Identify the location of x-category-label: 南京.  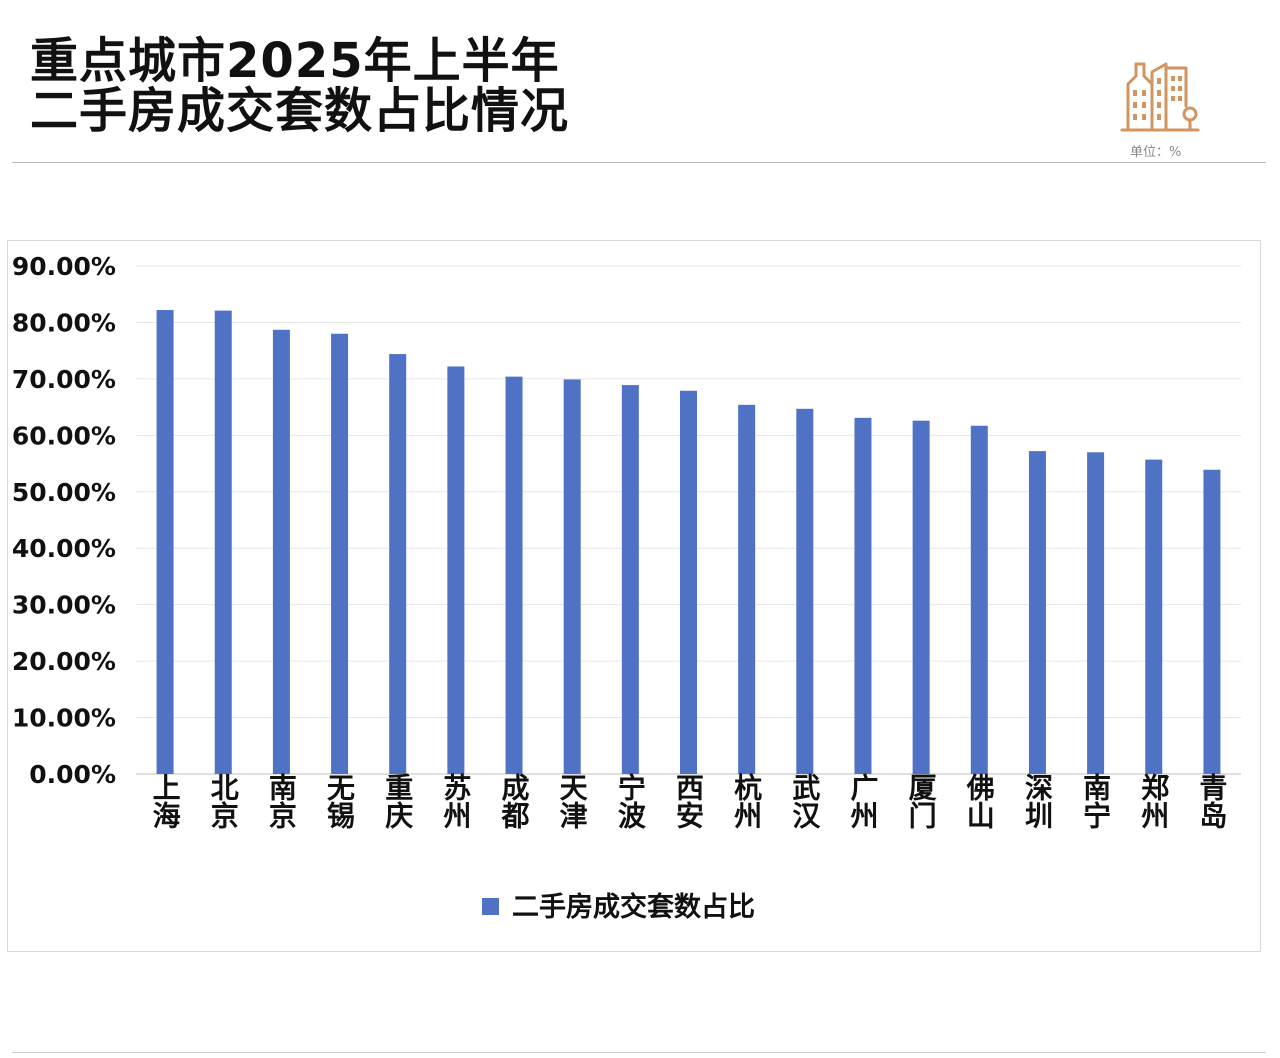
(281, 801).